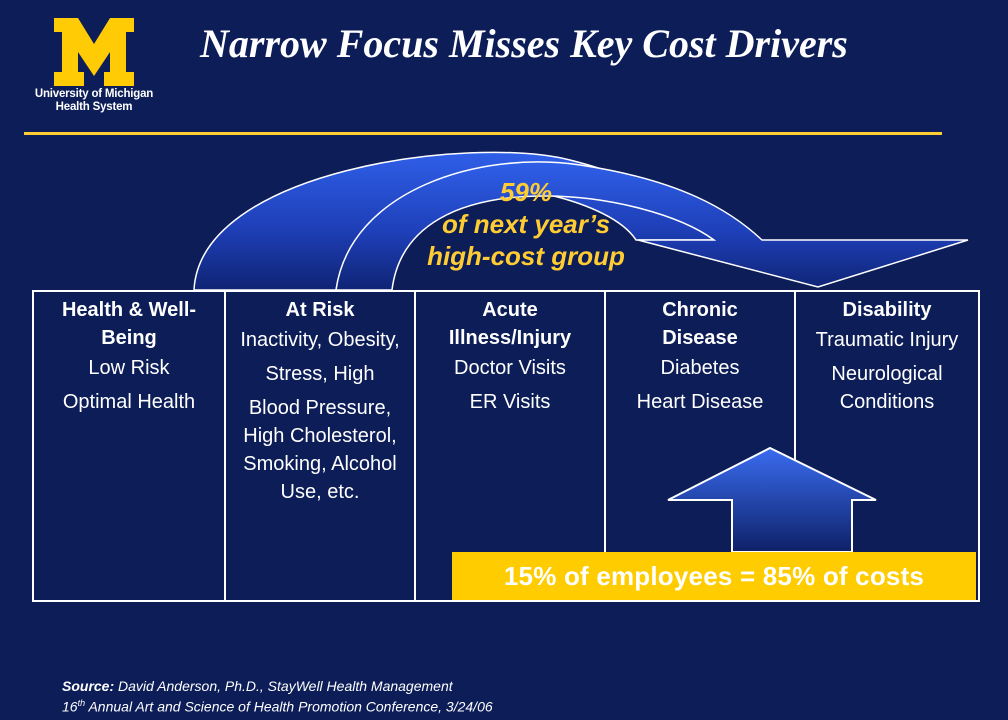 This screenshot has height=720, width=1008. I want to click on up-arrow-shape, so click(772, 499).